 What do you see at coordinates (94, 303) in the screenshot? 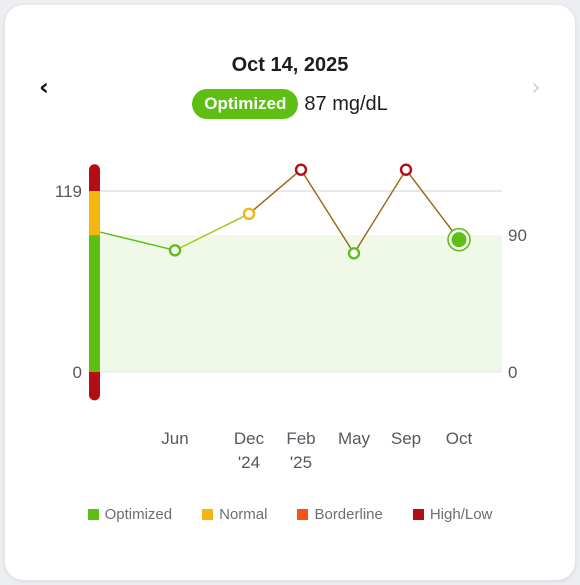
I see `scale-band-optimized` at bounding box center [94, 303].